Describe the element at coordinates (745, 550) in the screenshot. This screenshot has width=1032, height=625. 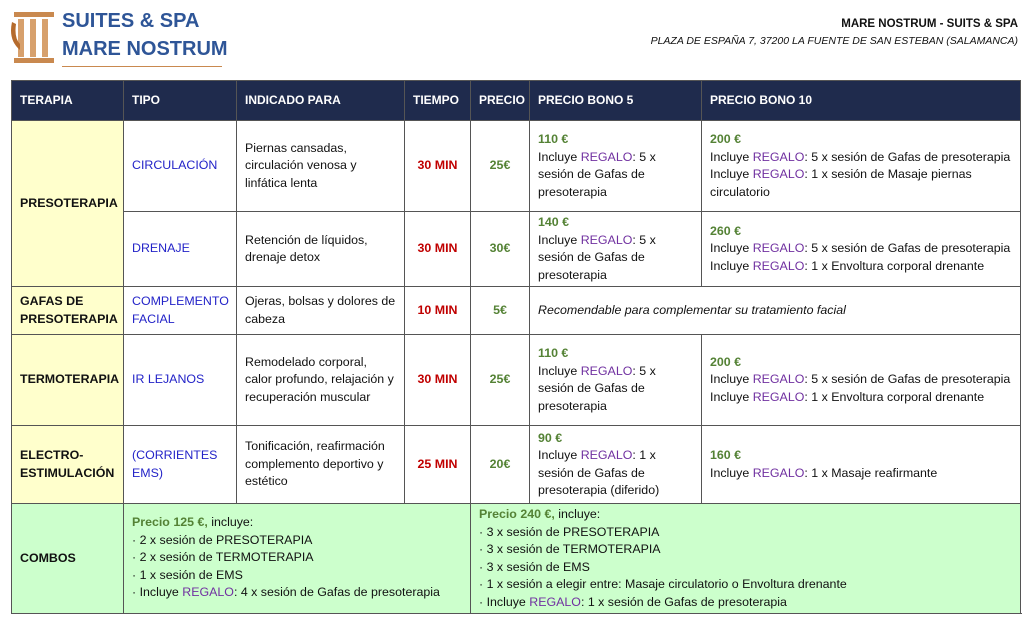
I see `text-line: · 3 x sesión de TERMOTERAPIA` at that location.